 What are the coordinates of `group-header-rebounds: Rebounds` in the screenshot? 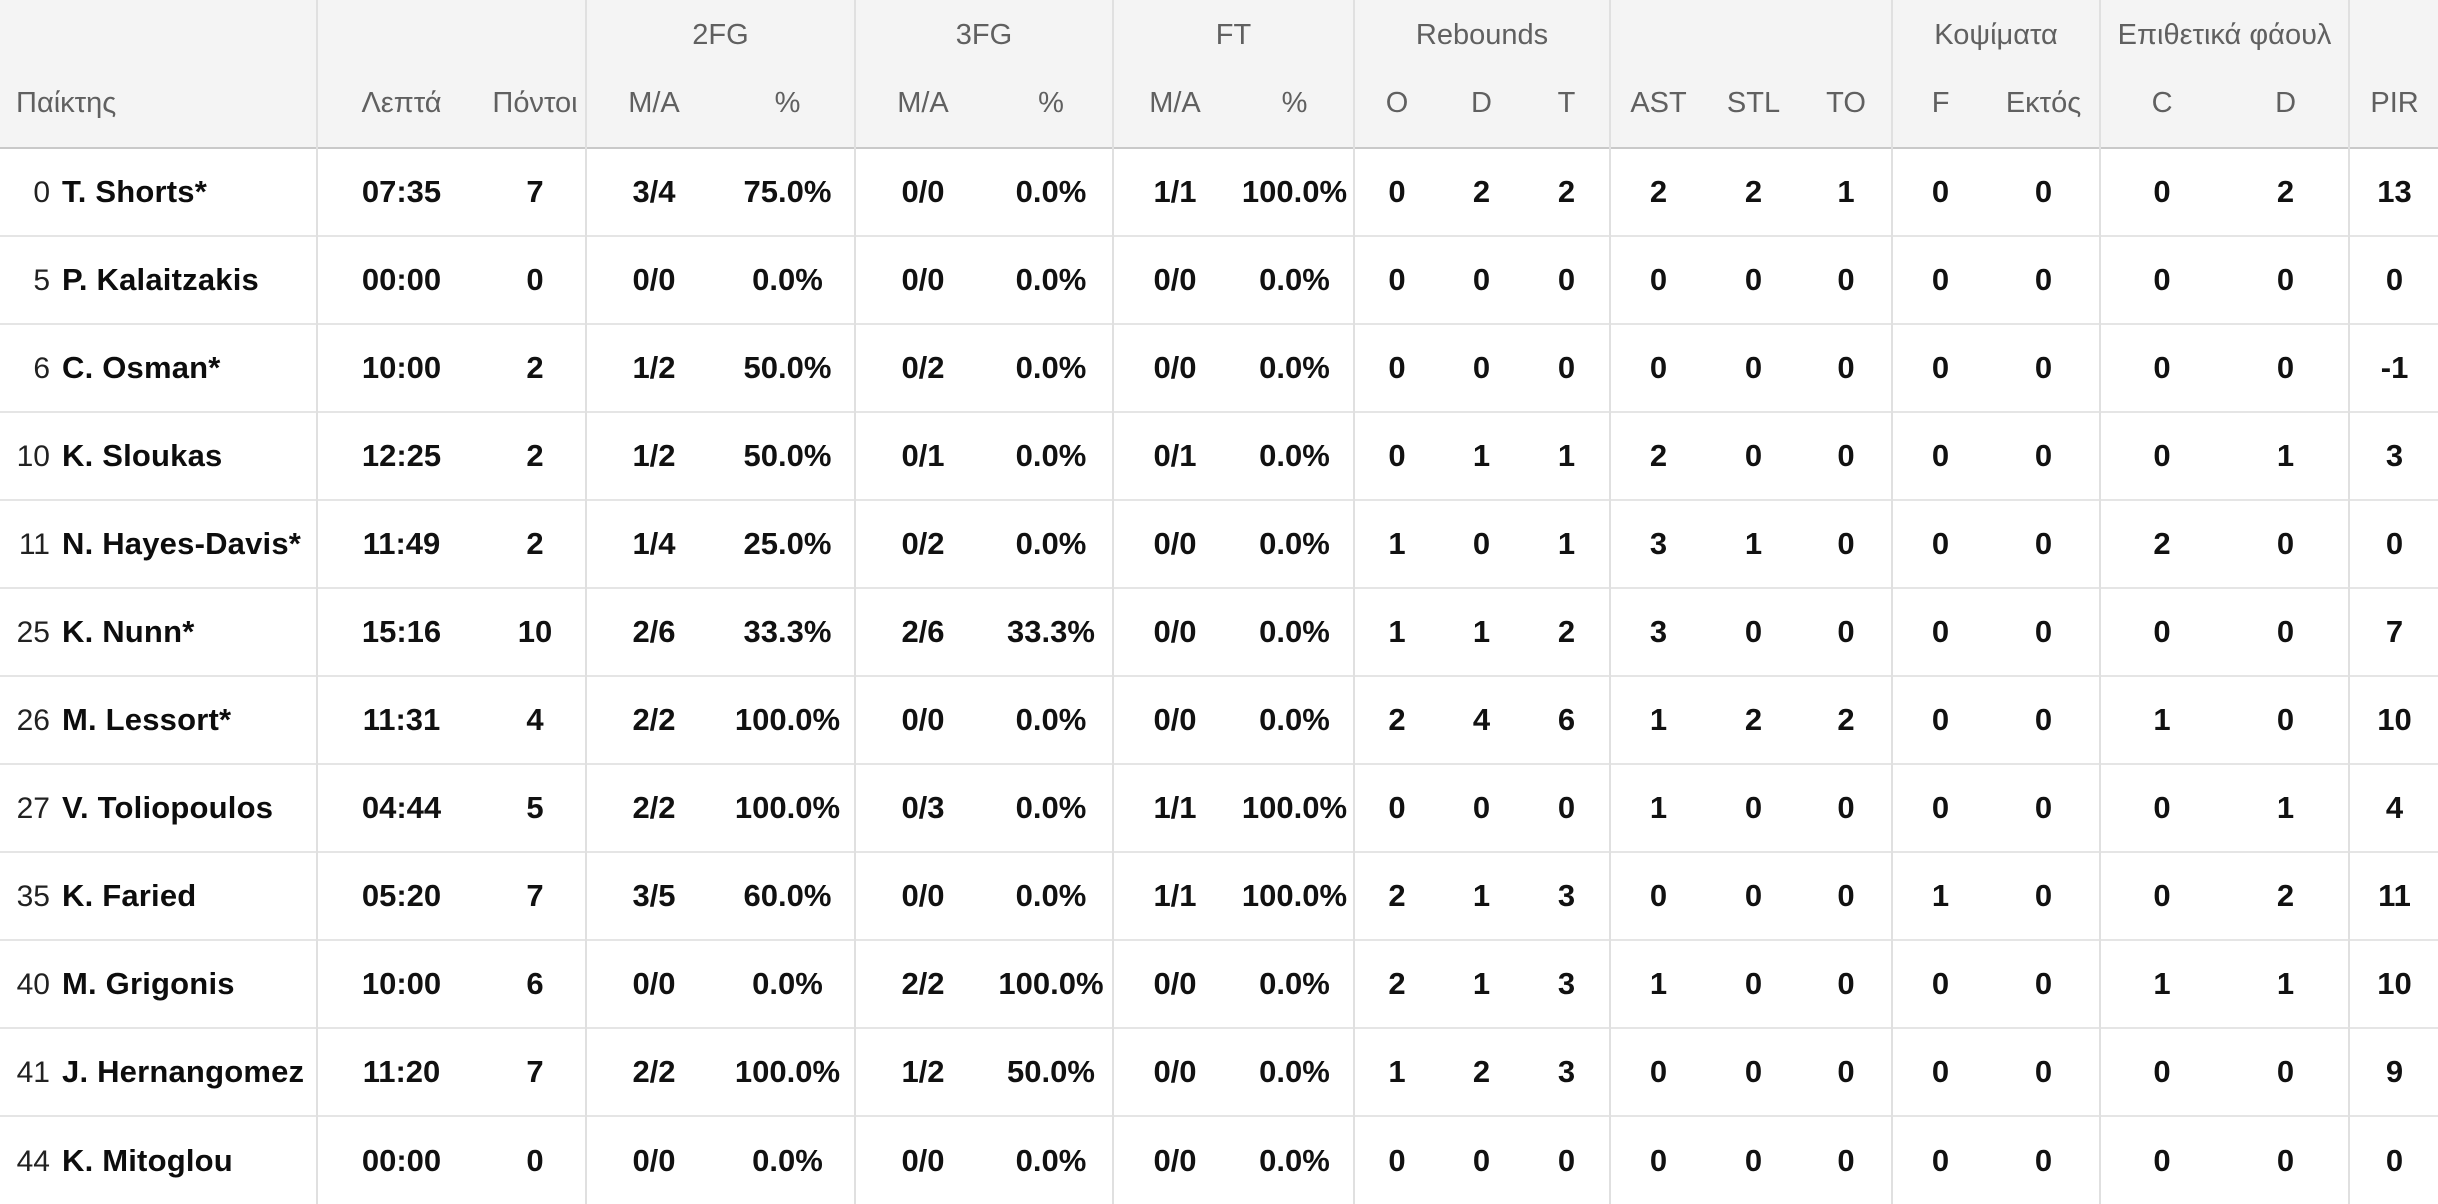 It's located at (1481, 30).